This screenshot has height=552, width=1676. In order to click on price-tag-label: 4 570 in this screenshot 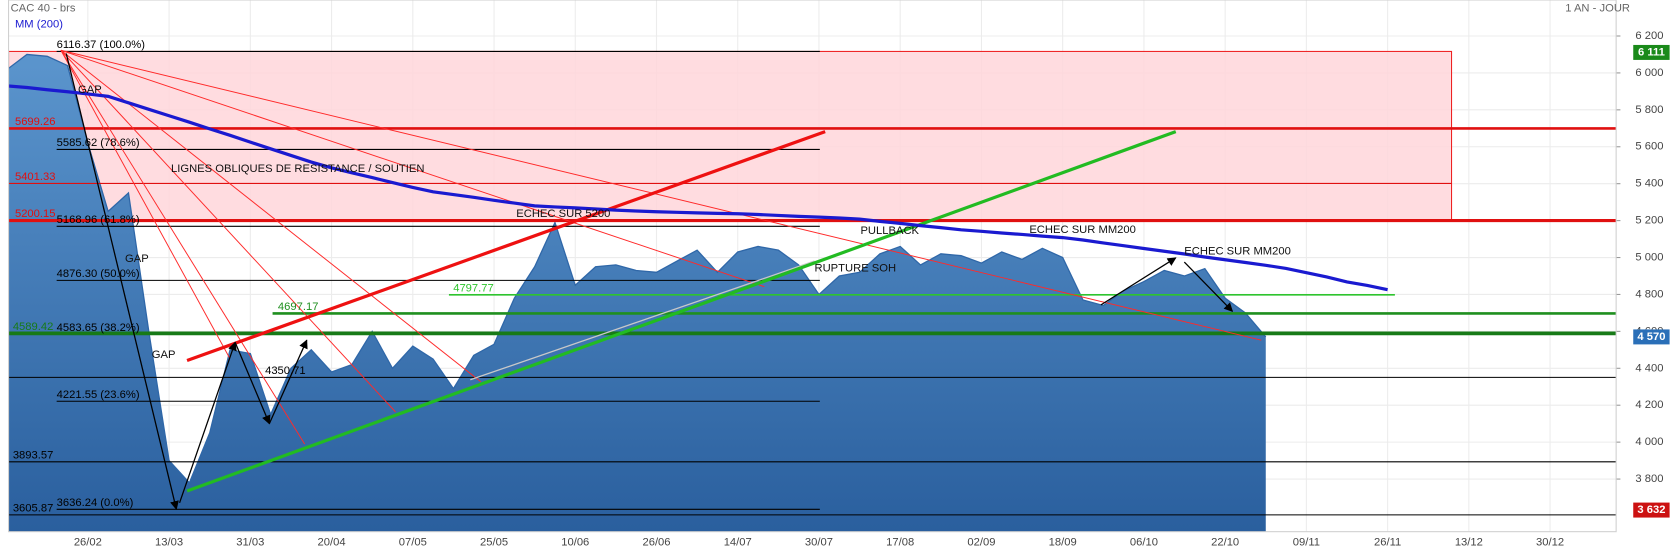, I will do `click(1651, 337)`.